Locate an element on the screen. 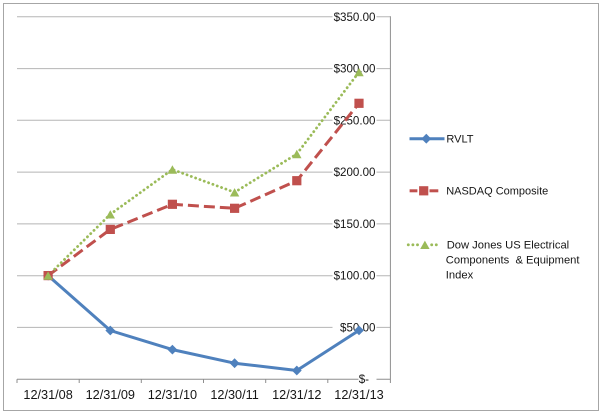 This screenshot has height=415, width=601. svg-text: NASDAQ Composite is located at coordinates (497, 192).